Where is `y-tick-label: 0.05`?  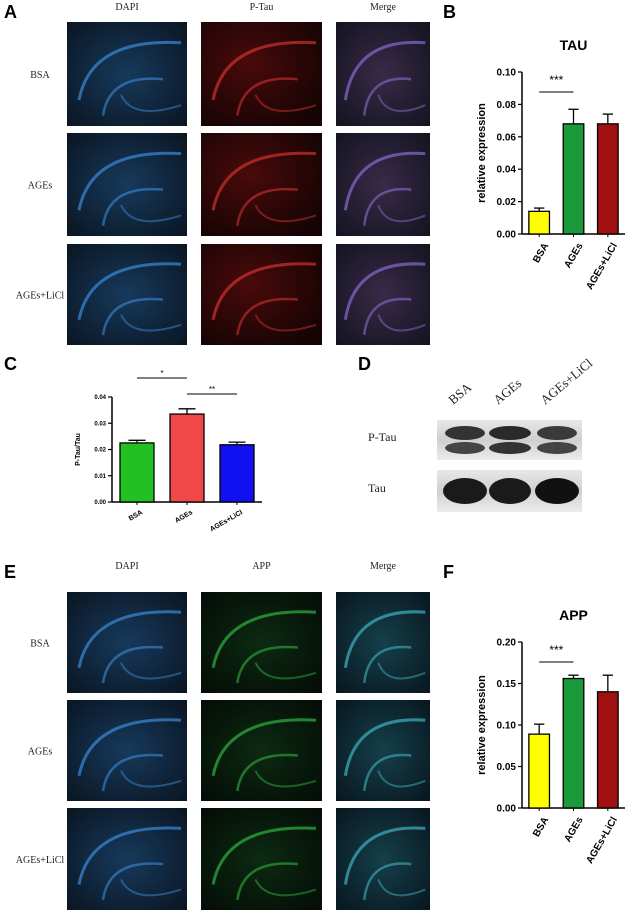
y-tick-label: 0.05 is located at coordinates (507, 767).